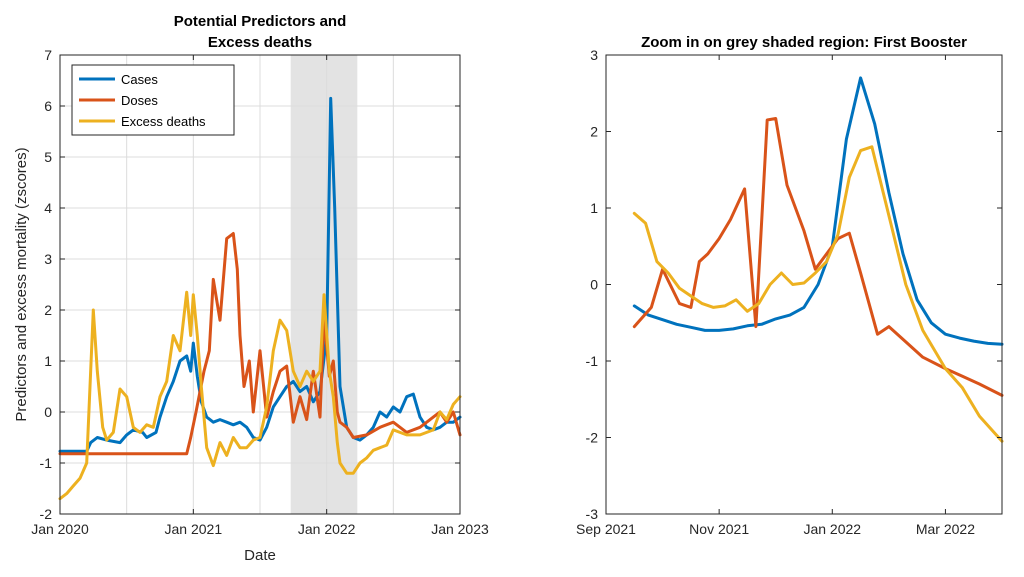  I want to click on x-tick-label: Nov 2021, so click(719, 529).